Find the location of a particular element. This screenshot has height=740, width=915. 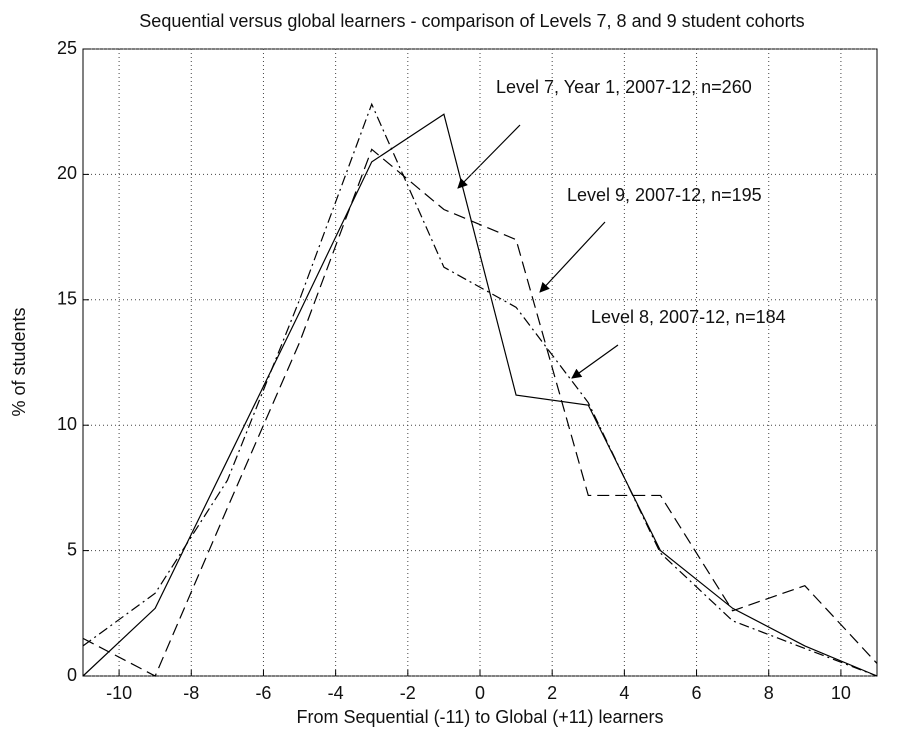

y-tick-label: 5 is located at coordinates (72, 549).